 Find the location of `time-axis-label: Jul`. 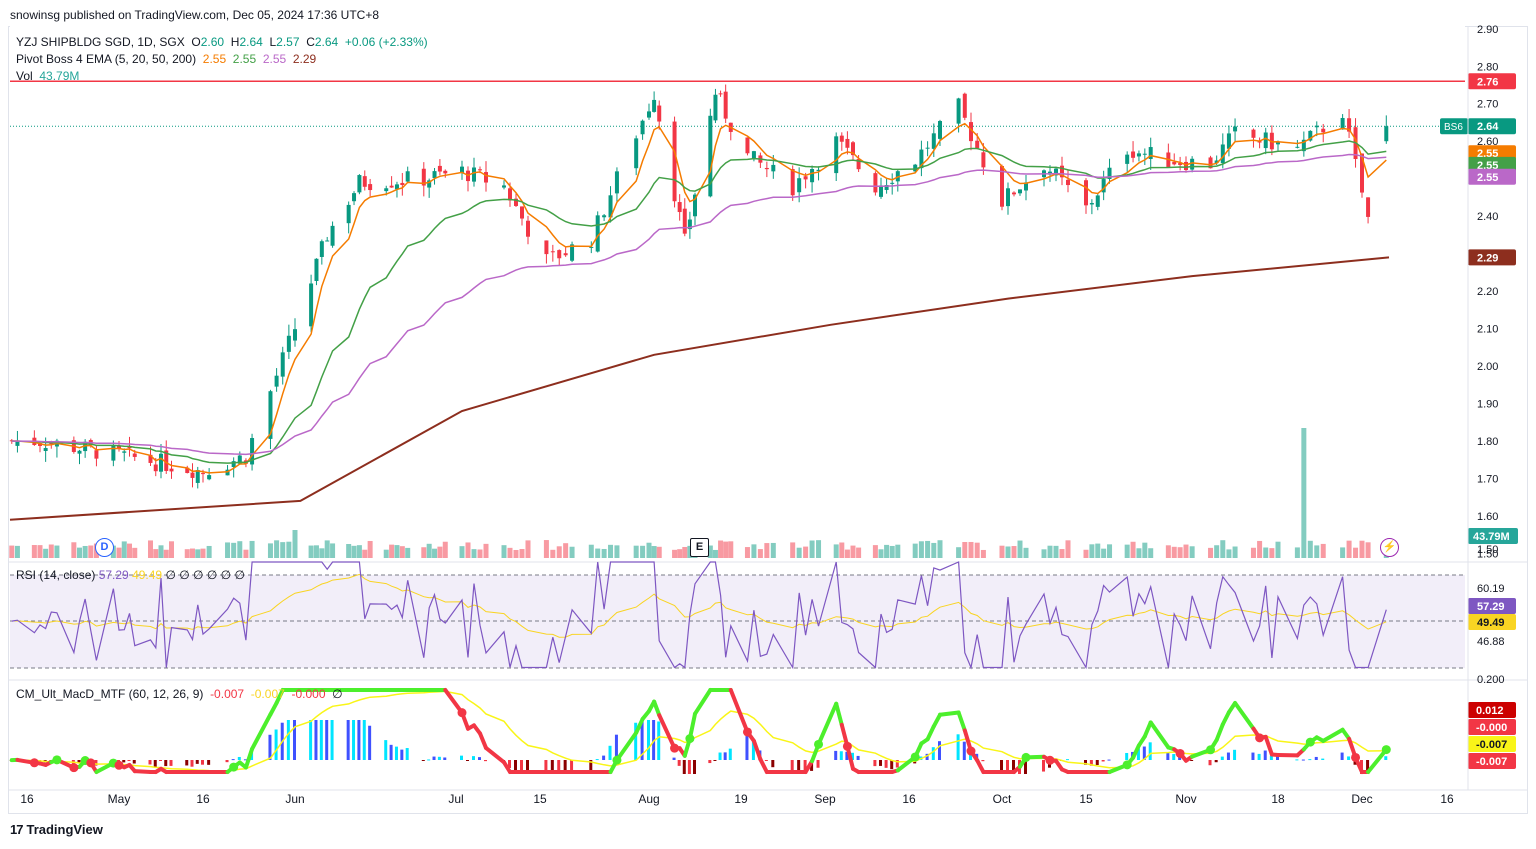

time-axis-label: Jul is located at coordinates (455, 799).